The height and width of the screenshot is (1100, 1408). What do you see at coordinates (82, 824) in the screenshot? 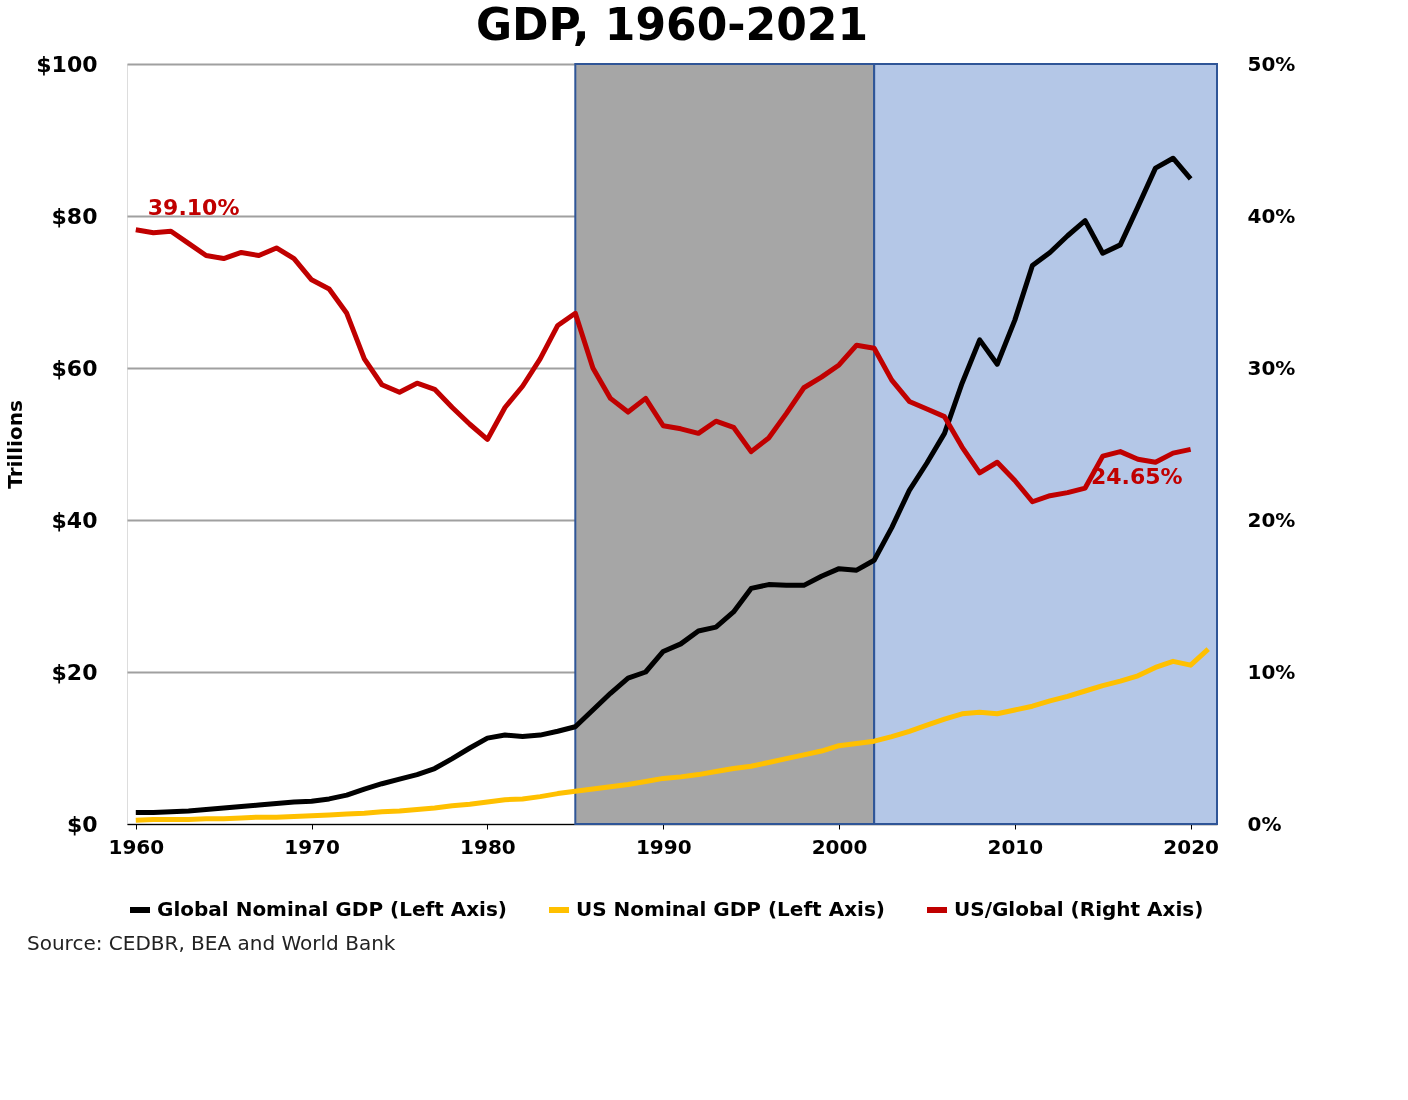
I see `y-tick-label: $0` at bounding box center [82, 824].